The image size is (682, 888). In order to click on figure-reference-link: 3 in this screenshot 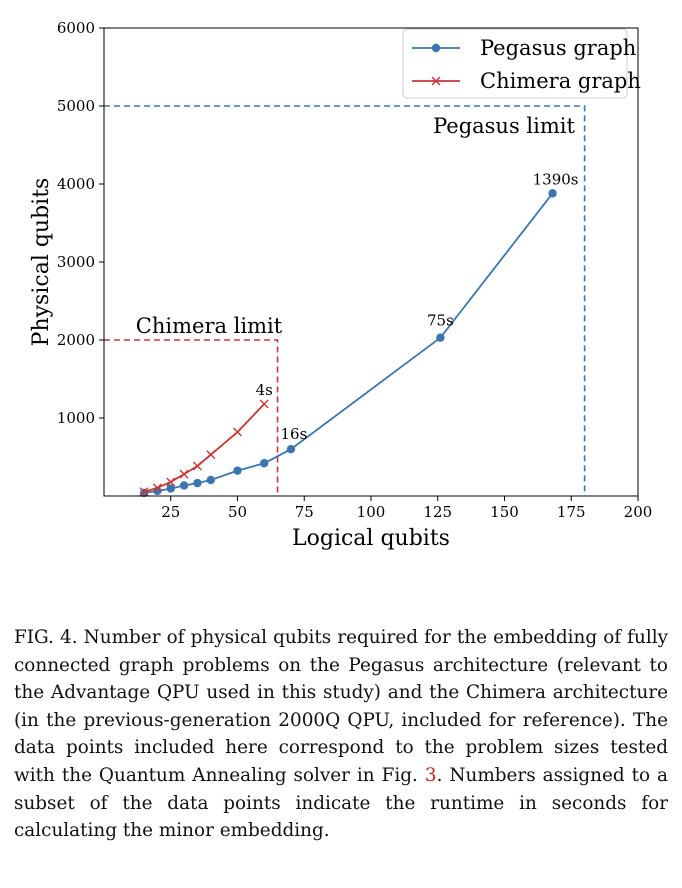, I will do `click(430, 775)`.